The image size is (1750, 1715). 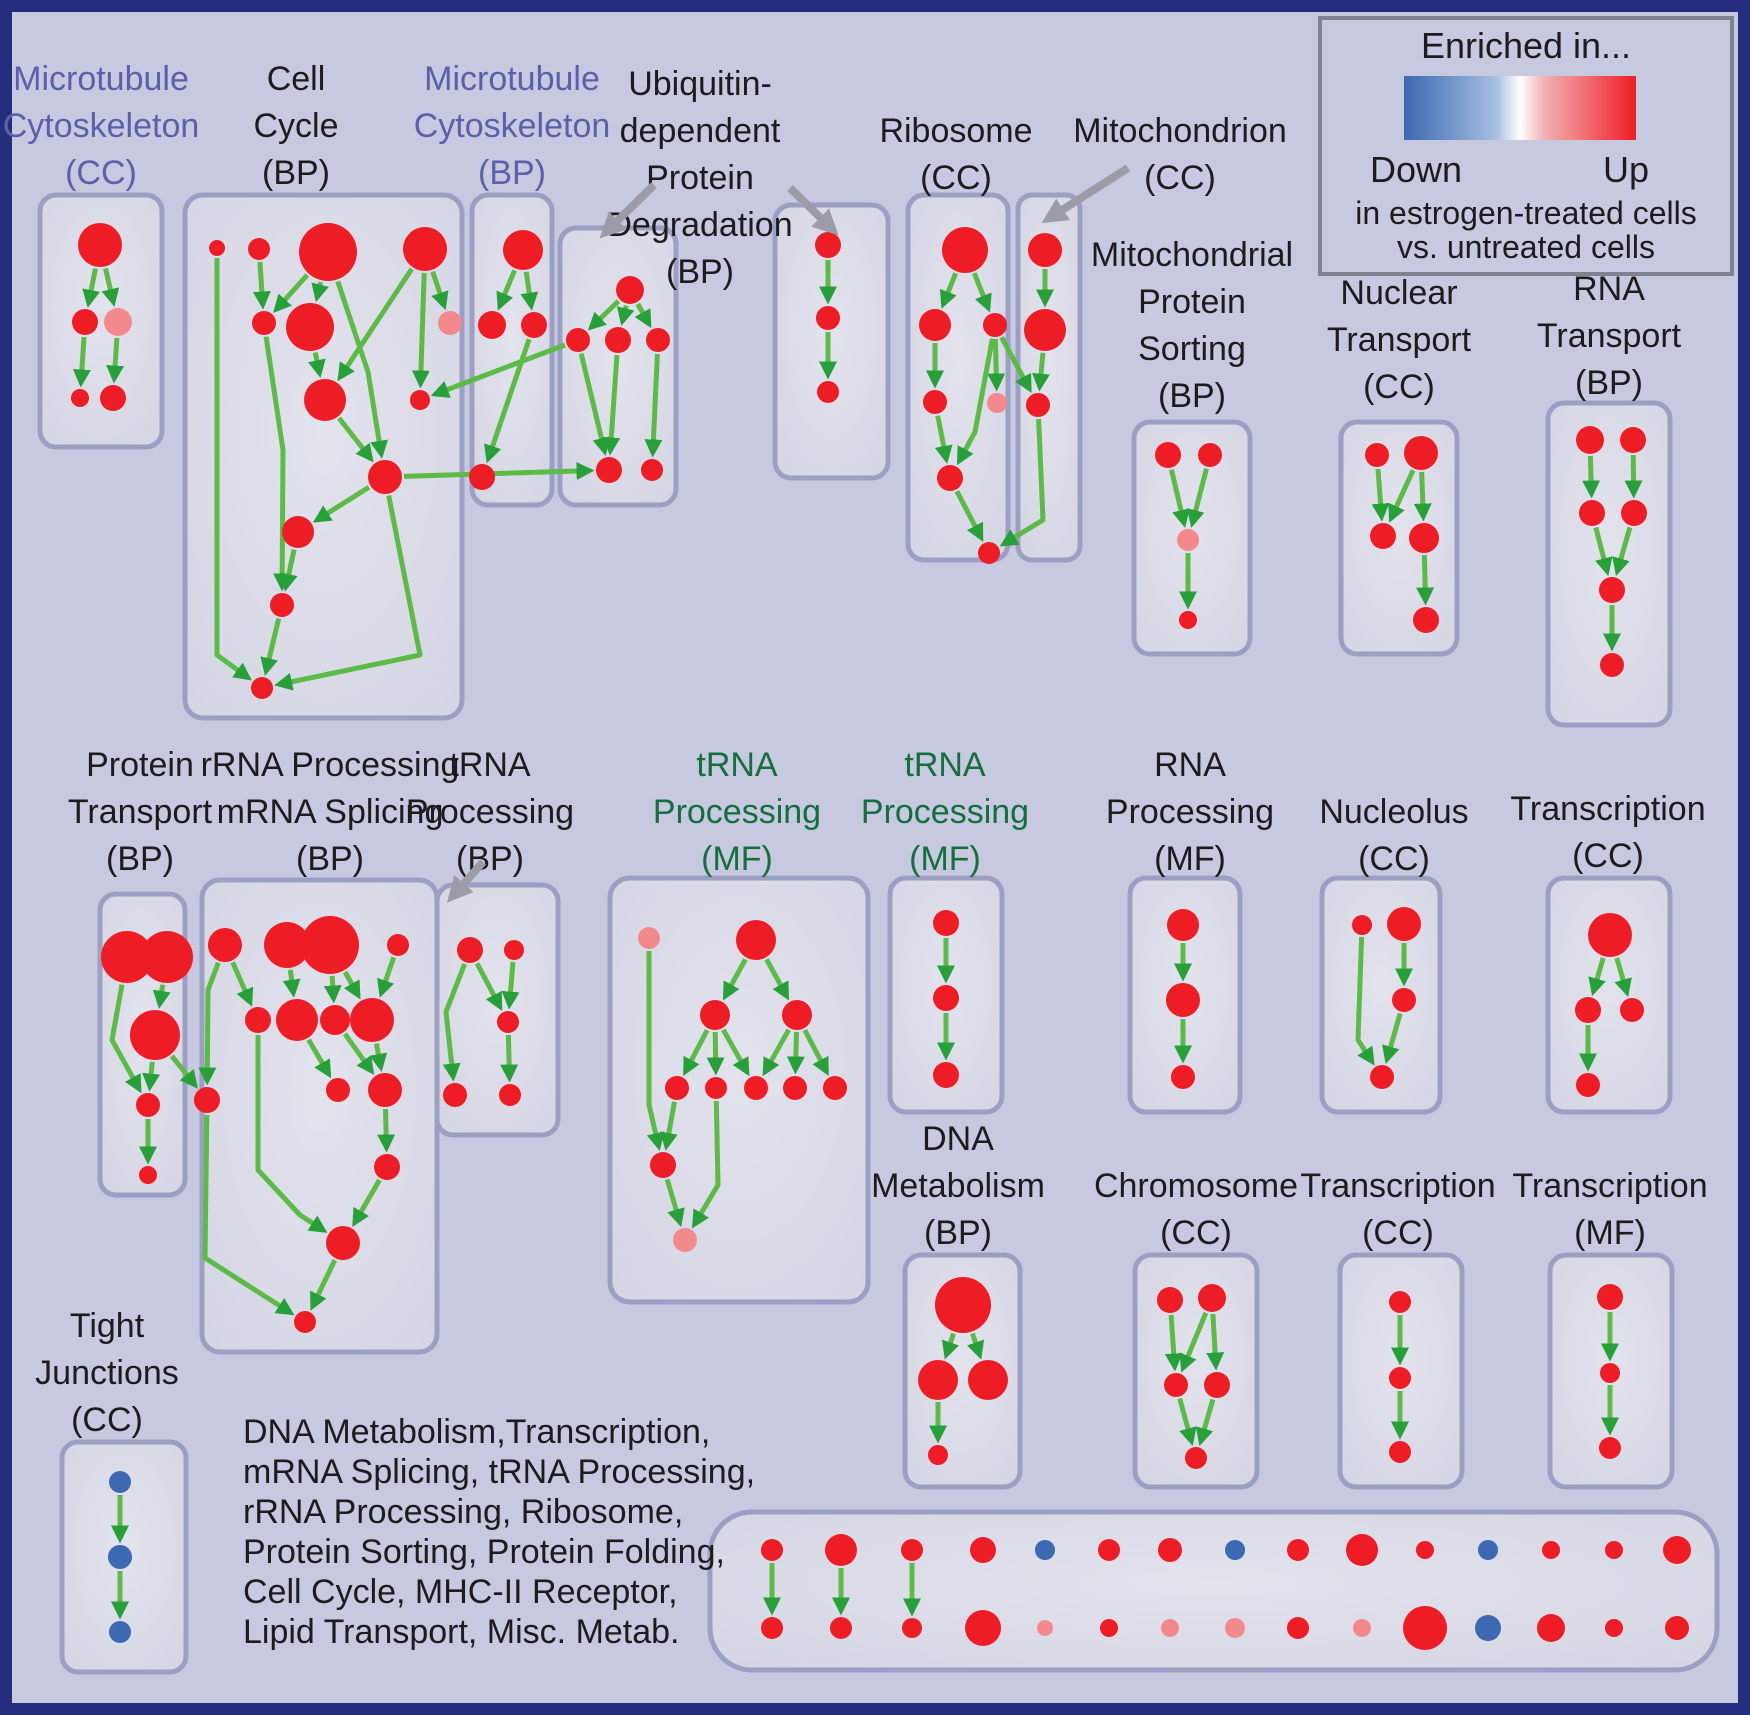 What do you see at coordinates (609, 470) in the screenshot?
I see `gene-node-ubl.B1-red` at bounding box center [609, 470].